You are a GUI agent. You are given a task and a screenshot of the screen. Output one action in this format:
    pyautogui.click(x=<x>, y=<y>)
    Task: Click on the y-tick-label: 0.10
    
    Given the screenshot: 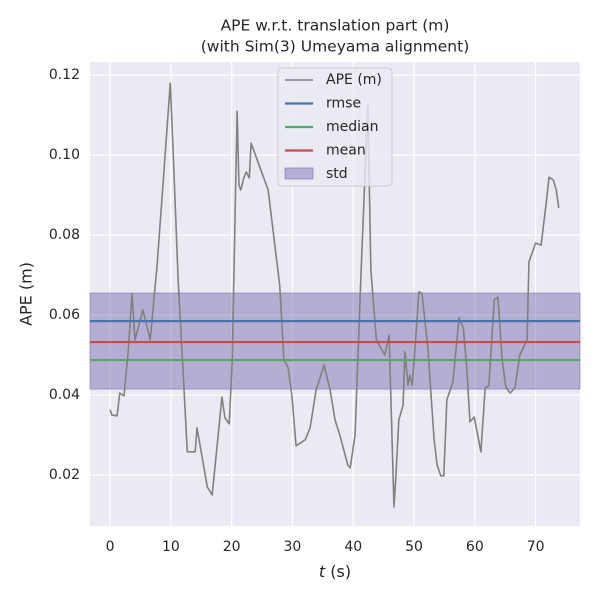 What is the action you would take?
    pyautogui.click(x=64, y=155)
    